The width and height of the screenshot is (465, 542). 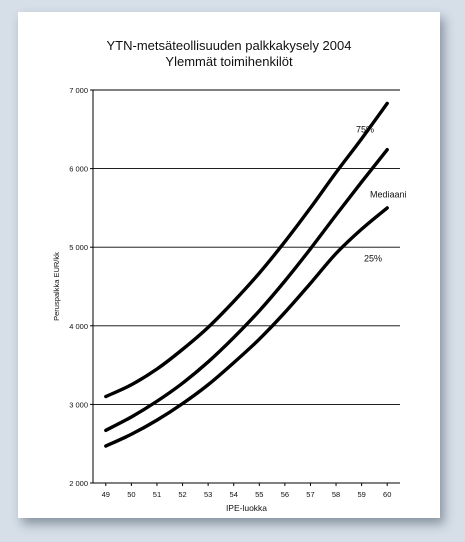 I want to click on x-axis-label: IPE-luokka, so click(x=246, y=508).